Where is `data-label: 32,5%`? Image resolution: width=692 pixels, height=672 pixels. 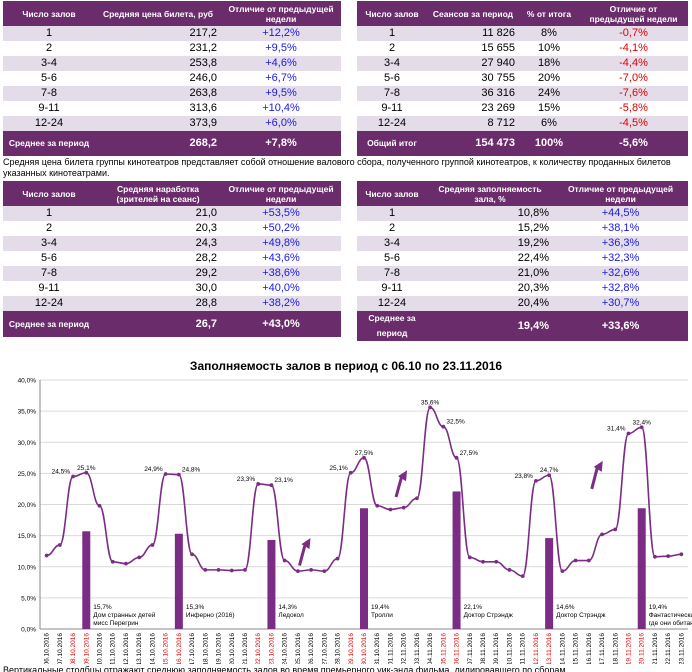 data-label: 32,5% is located at coordinates (455, 422).